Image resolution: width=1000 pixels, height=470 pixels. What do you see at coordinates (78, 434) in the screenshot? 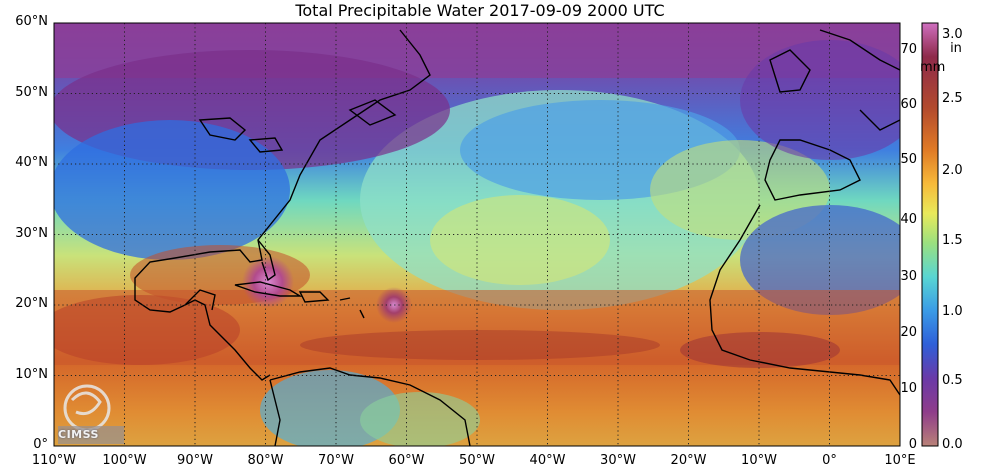
I see `cimss-logo-text: CIMSS` at bounding box center [78, 434].